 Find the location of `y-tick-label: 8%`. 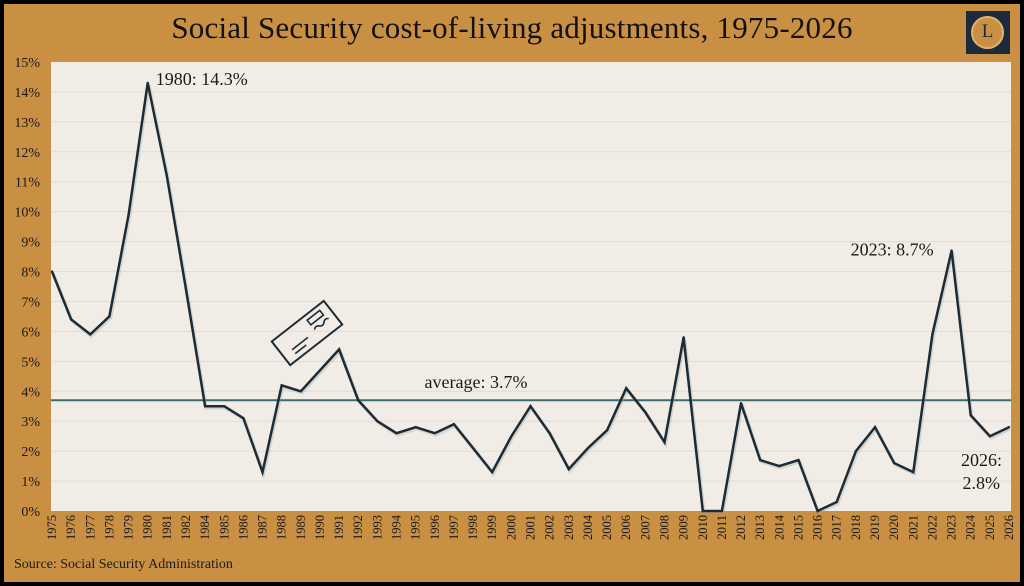

y-tick-label: 8% is located at coordinates (30, 273).